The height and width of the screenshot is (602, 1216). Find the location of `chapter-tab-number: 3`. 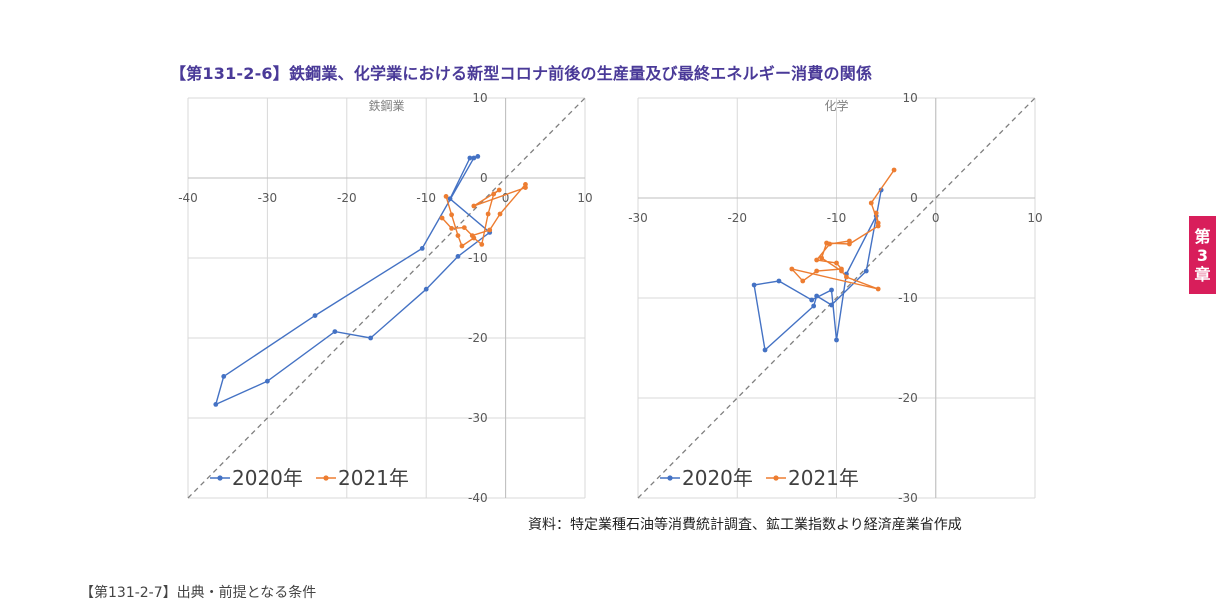

chapter-tab-number: 3 is located at coordinates (1202, 255).